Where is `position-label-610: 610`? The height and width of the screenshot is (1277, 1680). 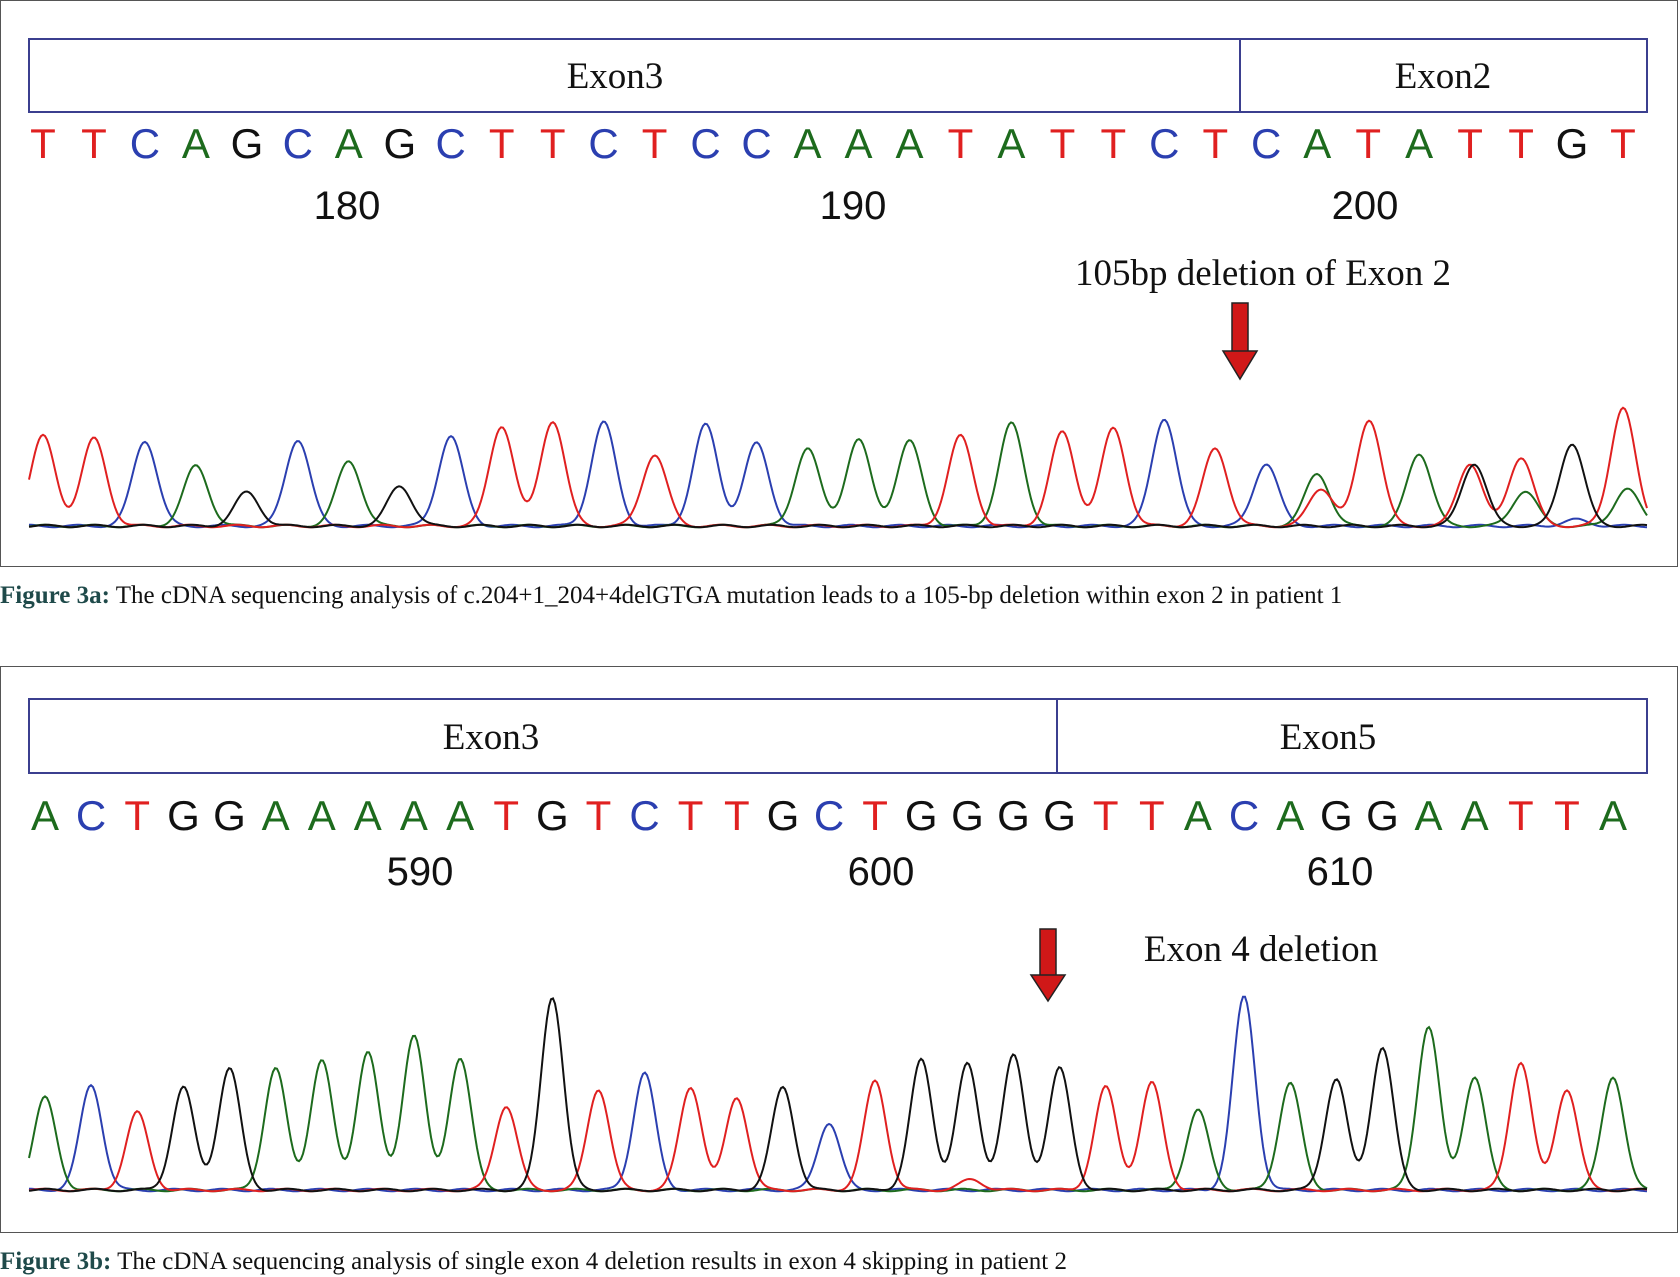 position-label-610: 610 is located at coordinates (1340, 872).